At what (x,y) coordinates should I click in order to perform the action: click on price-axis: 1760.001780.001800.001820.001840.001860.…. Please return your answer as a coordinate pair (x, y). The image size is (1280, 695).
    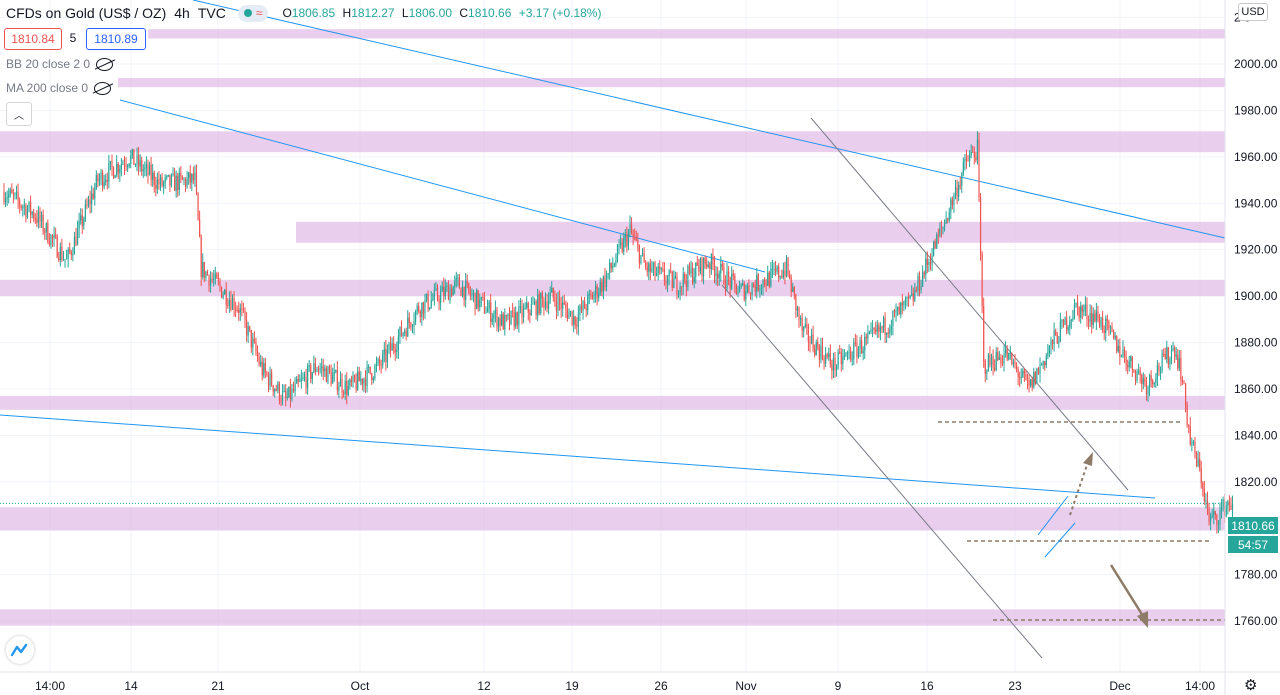
    Looking at the image, I should click on (1256, 319).